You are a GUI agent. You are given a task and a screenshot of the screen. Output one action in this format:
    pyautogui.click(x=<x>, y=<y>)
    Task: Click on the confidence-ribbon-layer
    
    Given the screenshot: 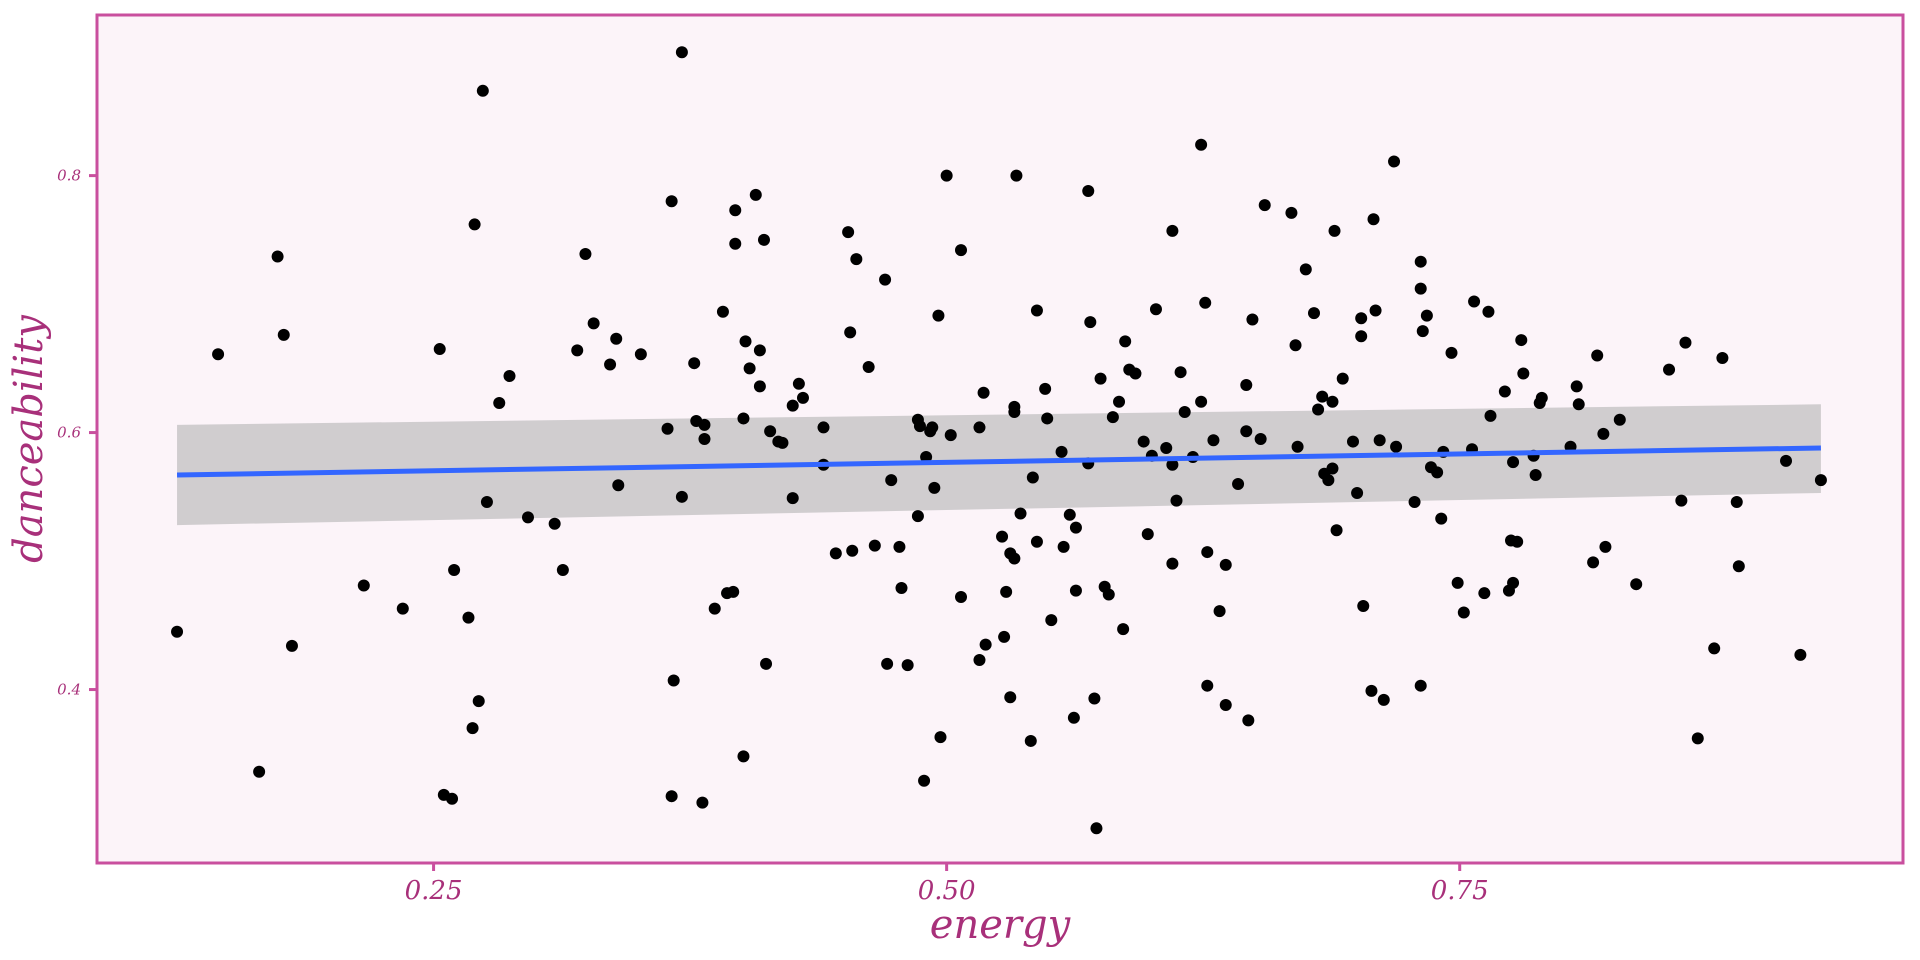 What is the action you would take?
    pyautogui.click(x=999, y=465)
    